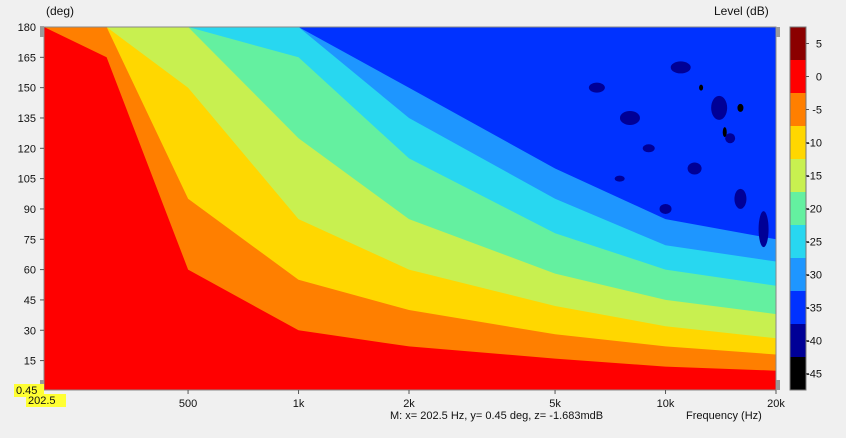 The width and height of the screenshot is (846, 438). Describe the element at coordinates (814, 210) in the screenshot. I see `colorbar-tick-label: -20` at that location.